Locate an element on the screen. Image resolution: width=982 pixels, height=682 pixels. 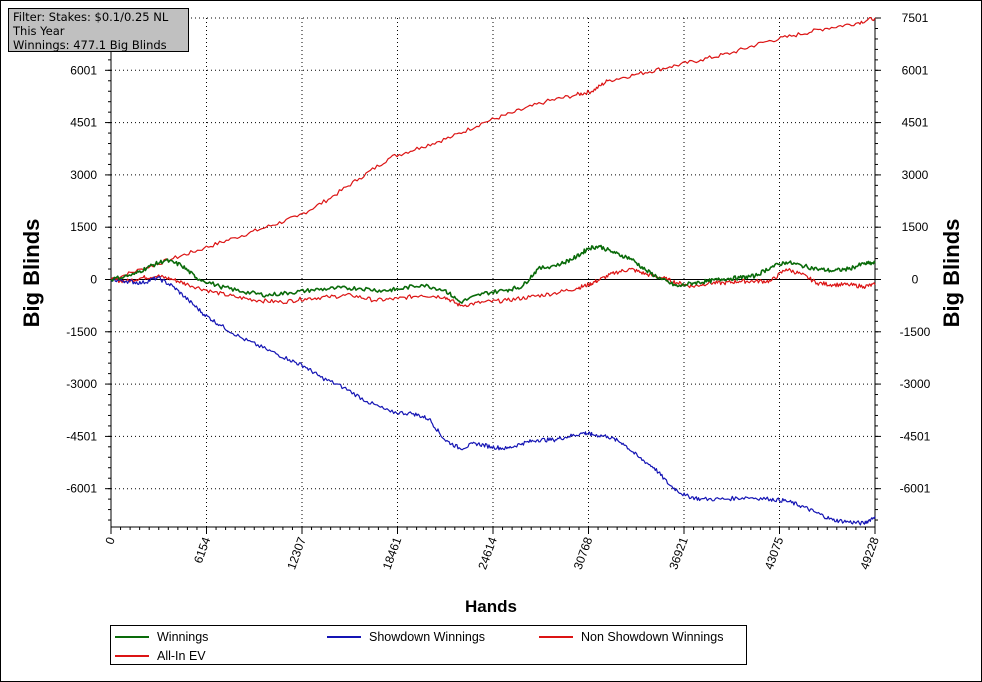
legend-label-winnings: Winnings is located at coordinates (183, 637).